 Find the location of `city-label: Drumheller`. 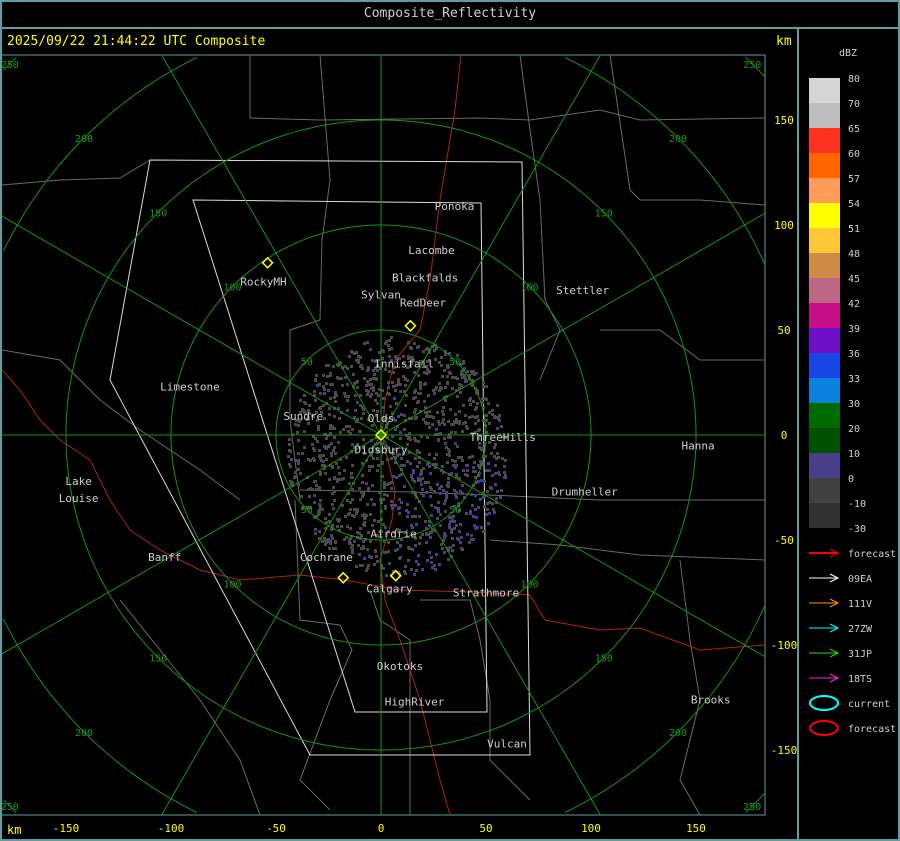

city-label: Drumheller is located at coordinates (585, 492).